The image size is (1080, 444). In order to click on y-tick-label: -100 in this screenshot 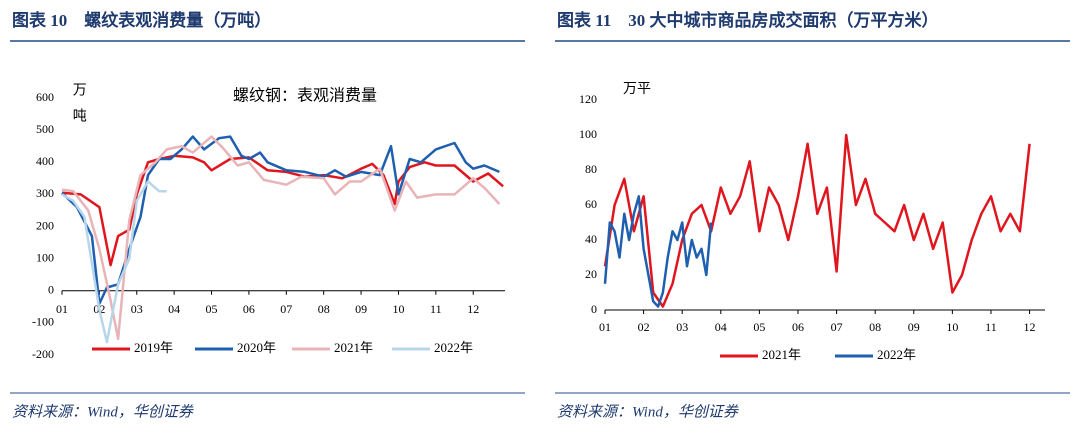, I will do `click(43, 322)`.